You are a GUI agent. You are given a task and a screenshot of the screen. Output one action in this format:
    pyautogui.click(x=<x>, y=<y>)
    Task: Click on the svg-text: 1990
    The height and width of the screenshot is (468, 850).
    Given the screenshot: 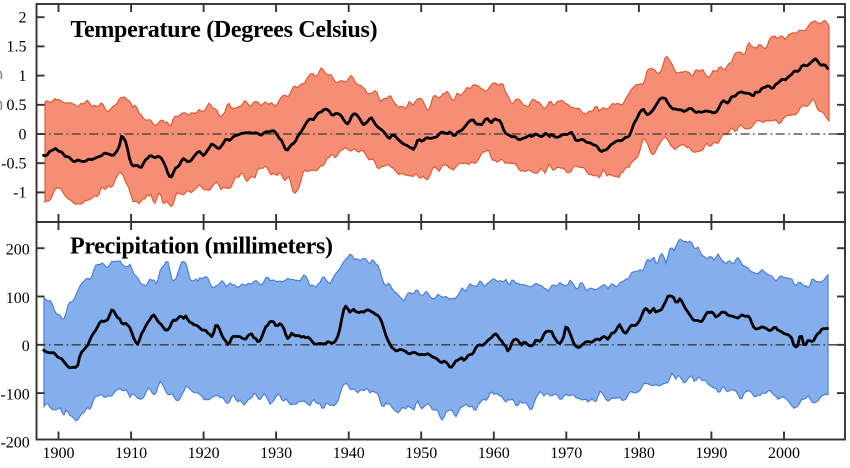 What is the action you would take?
    pyautogui.click(x=711, y=453)
    